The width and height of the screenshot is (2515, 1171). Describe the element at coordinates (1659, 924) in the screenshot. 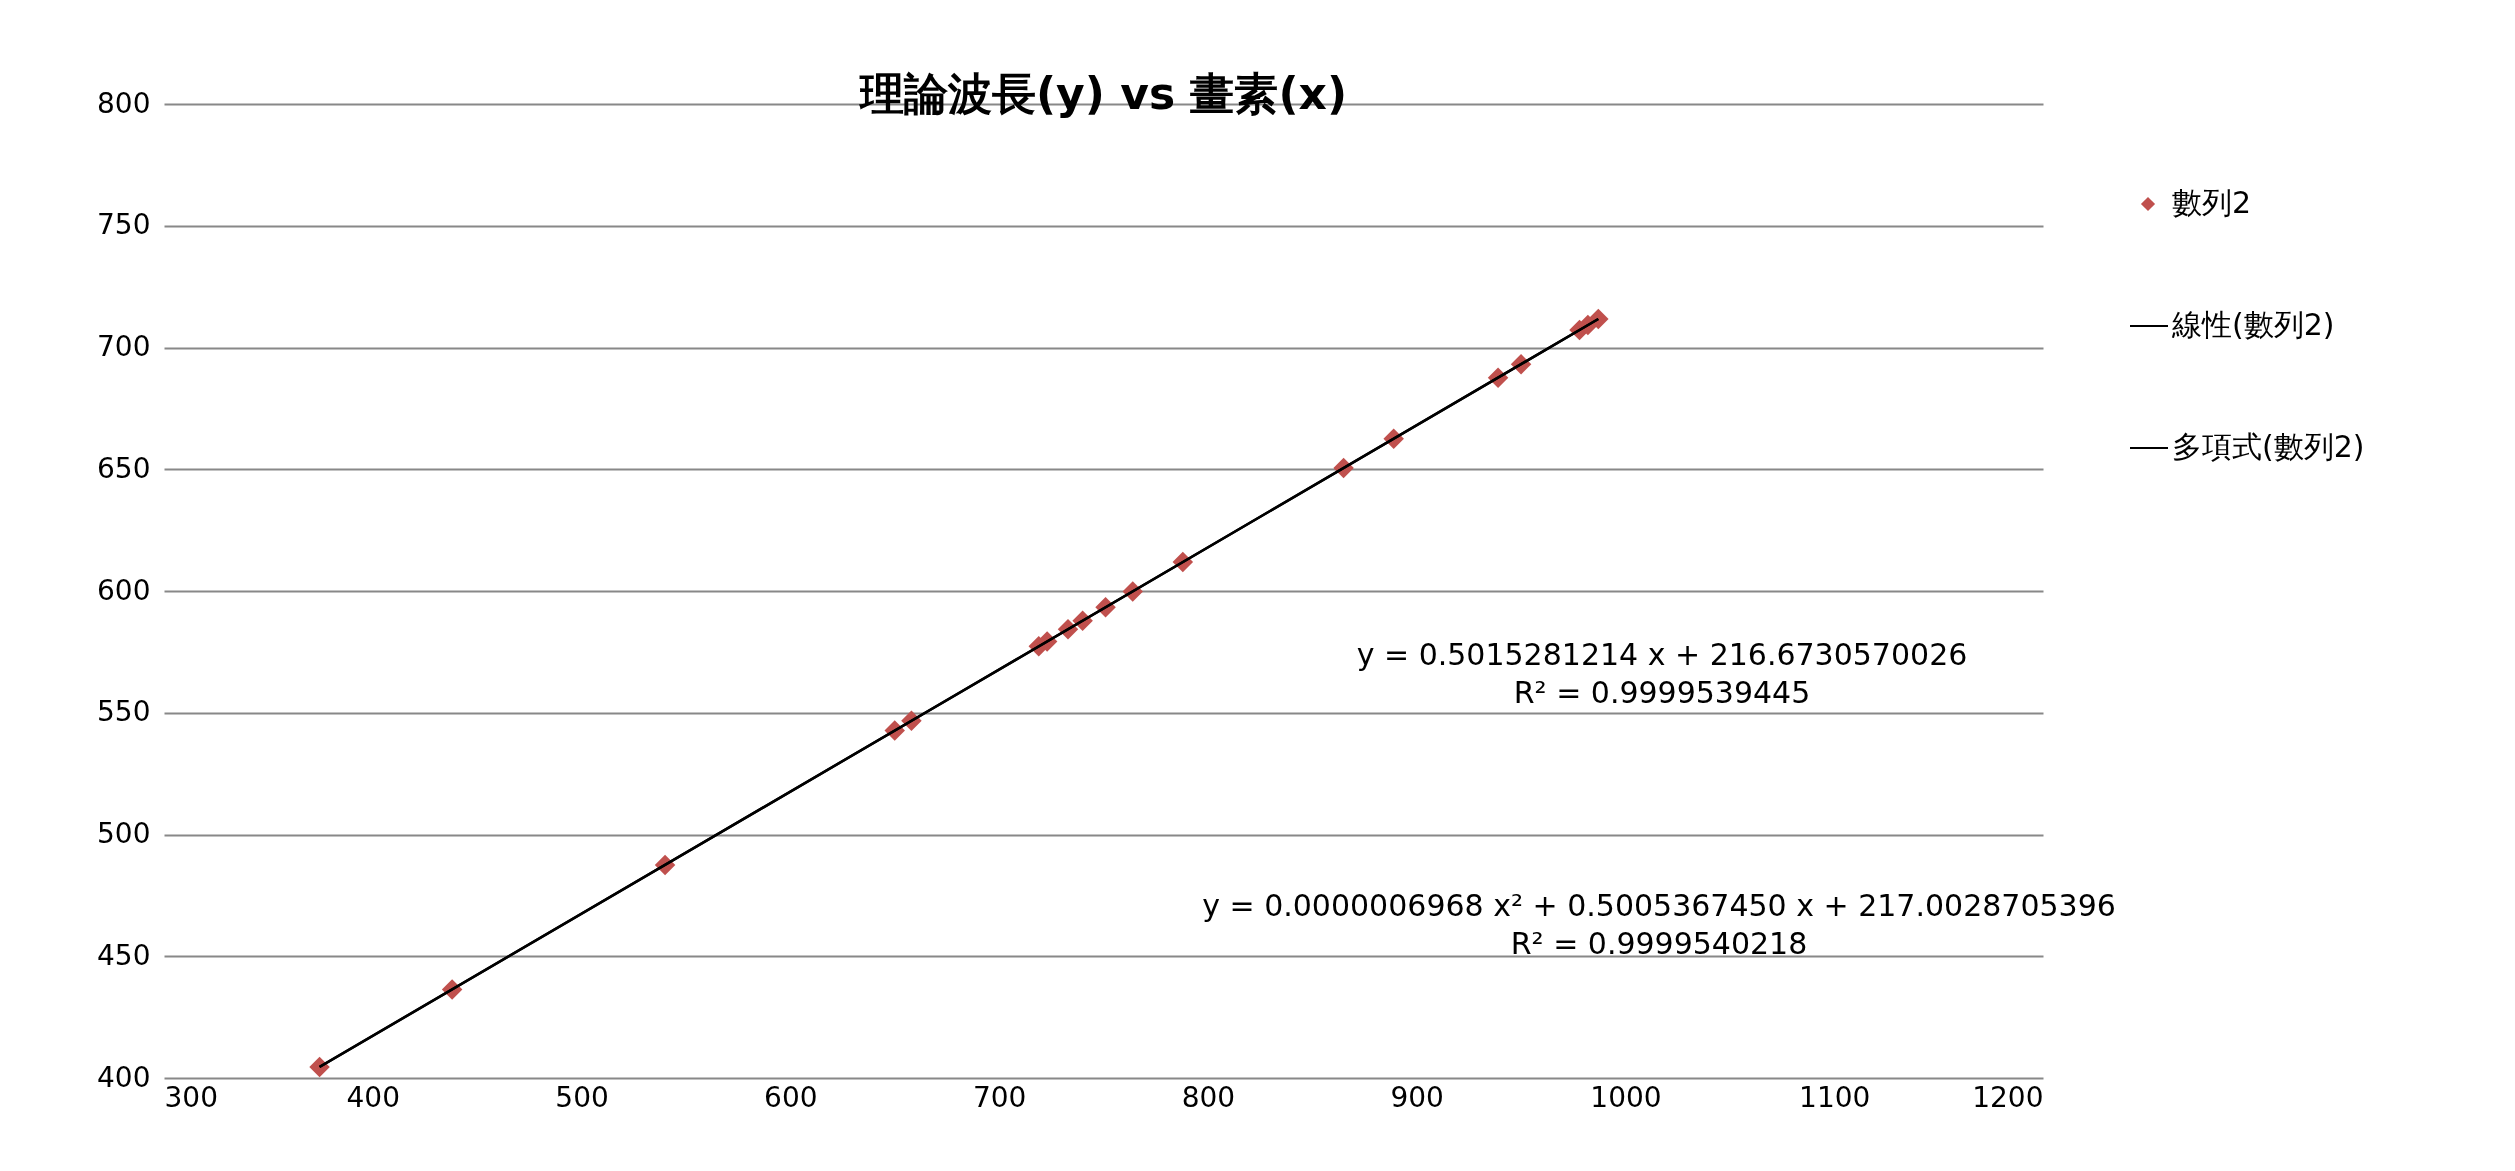

I see `annotation: y = 0.0000006968 x² + 0.5005367450 x + 217.0028705396 R² = 0.9999540218` at that location.